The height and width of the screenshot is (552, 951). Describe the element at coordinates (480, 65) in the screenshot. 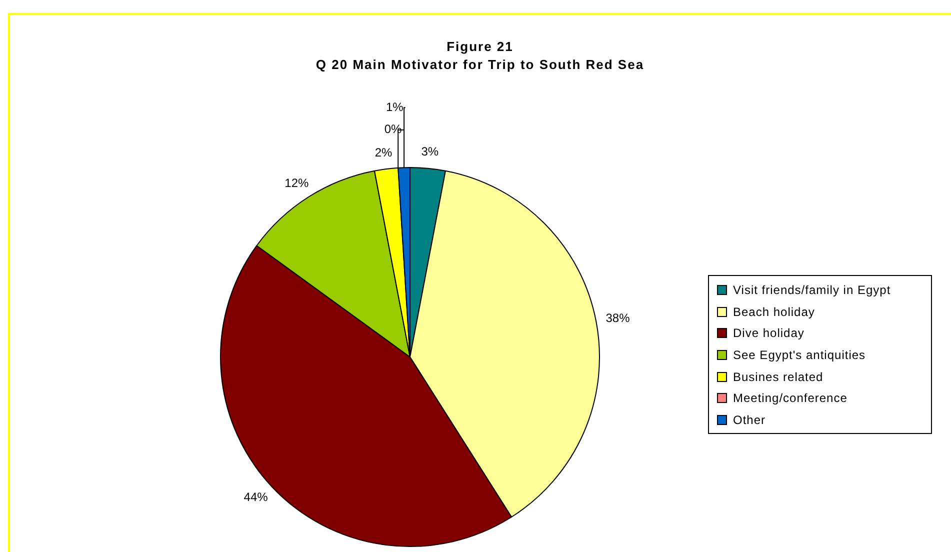

I see `chart-subtitle: Q 20 Main Motivator for Trip to South Red Sea` at that location.